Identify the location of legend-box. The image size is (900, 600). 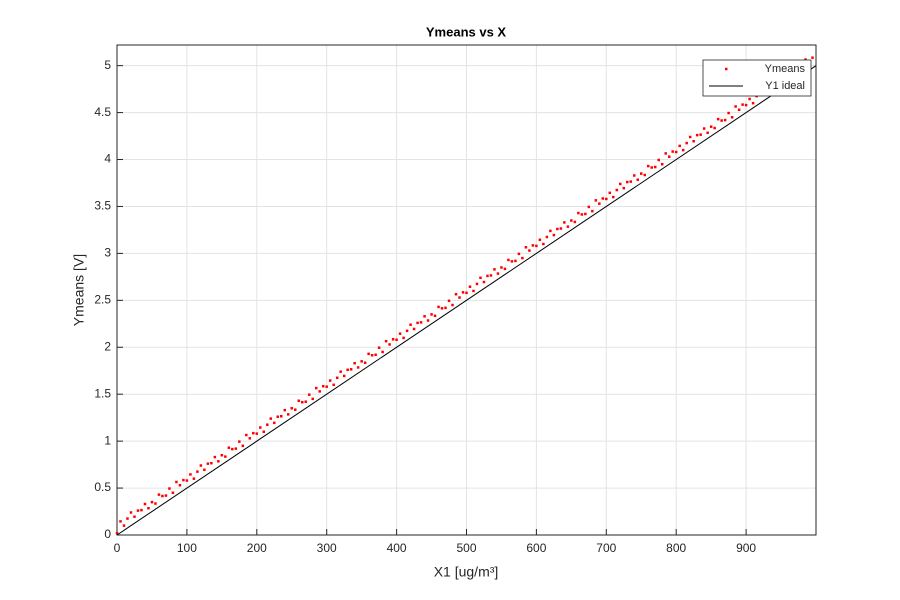
(757, 78).